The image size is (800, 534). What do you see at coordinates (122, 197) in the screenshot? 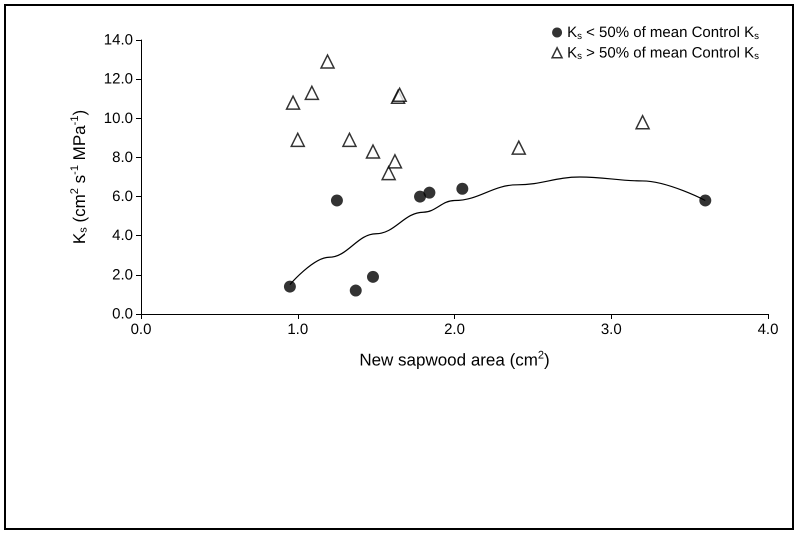
I see `y-tick-label: 6.0` at bounding box center [122, 197].